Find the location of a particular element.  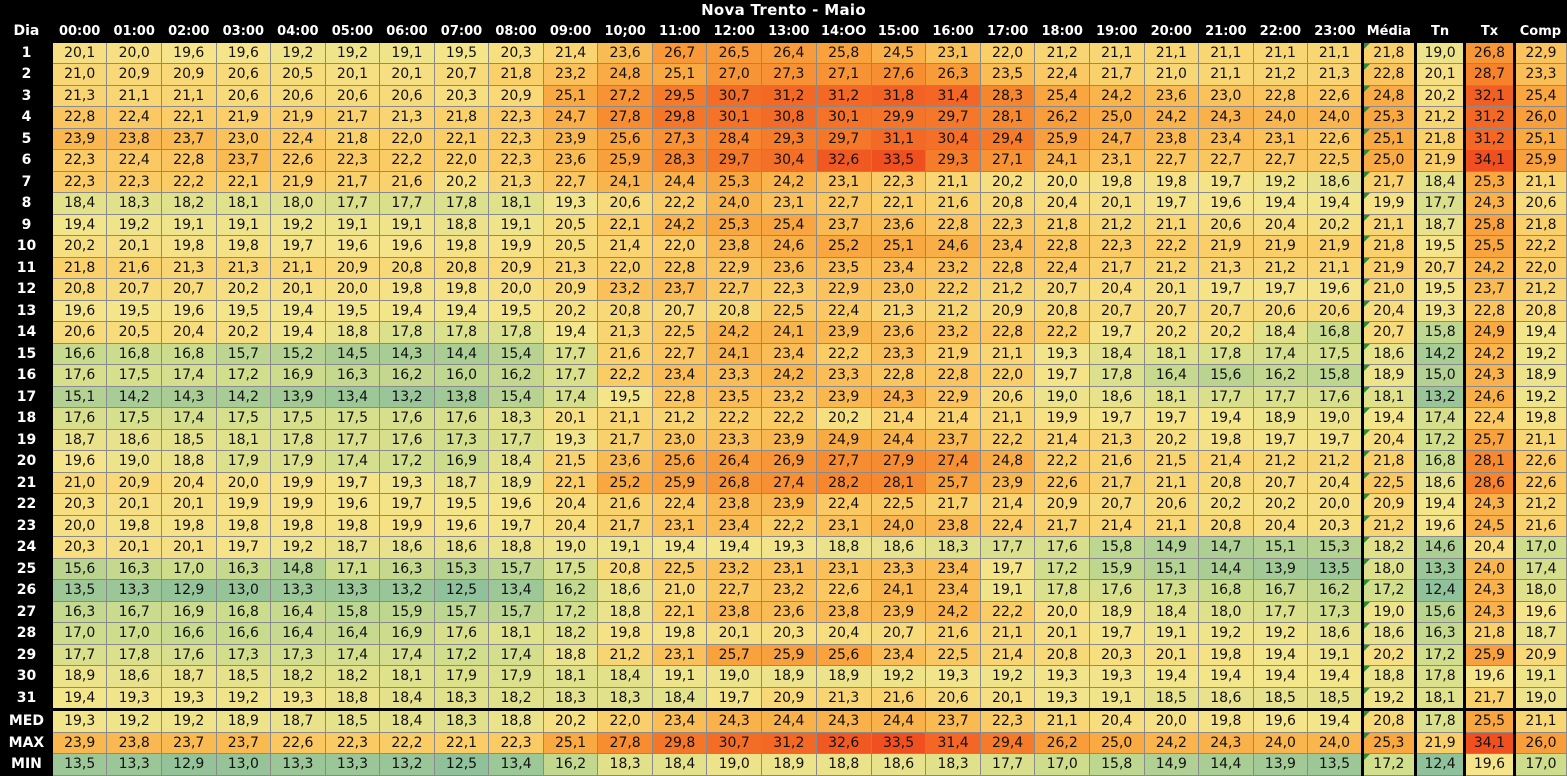

temperature-cell: 30,7 is located at coordinates (734, 95).